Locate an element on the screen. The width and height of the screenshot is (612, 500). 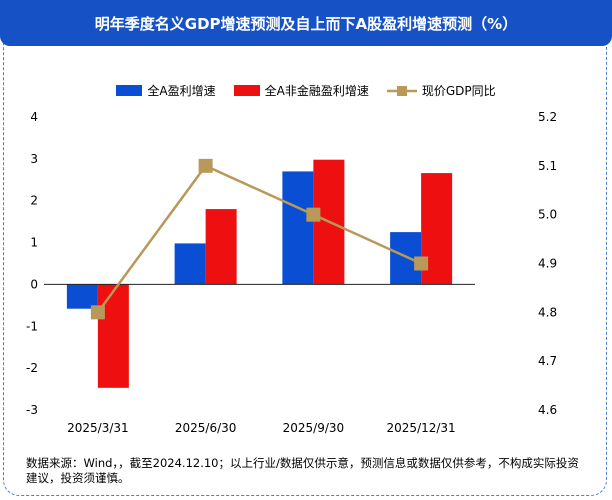
y2-tick-label: 5.0 is located at coordinates (547, 215).